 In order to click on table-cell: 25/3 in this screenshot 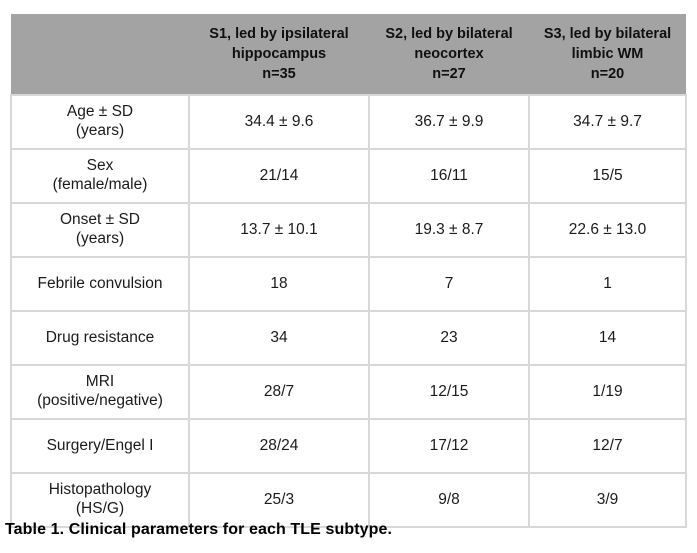, I will do `click(279, 500)`.